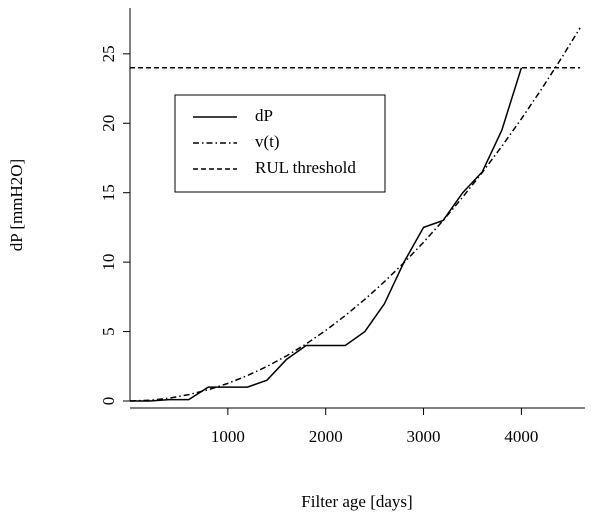  I want to click on y-tick-label: 25, so click(108, 53).